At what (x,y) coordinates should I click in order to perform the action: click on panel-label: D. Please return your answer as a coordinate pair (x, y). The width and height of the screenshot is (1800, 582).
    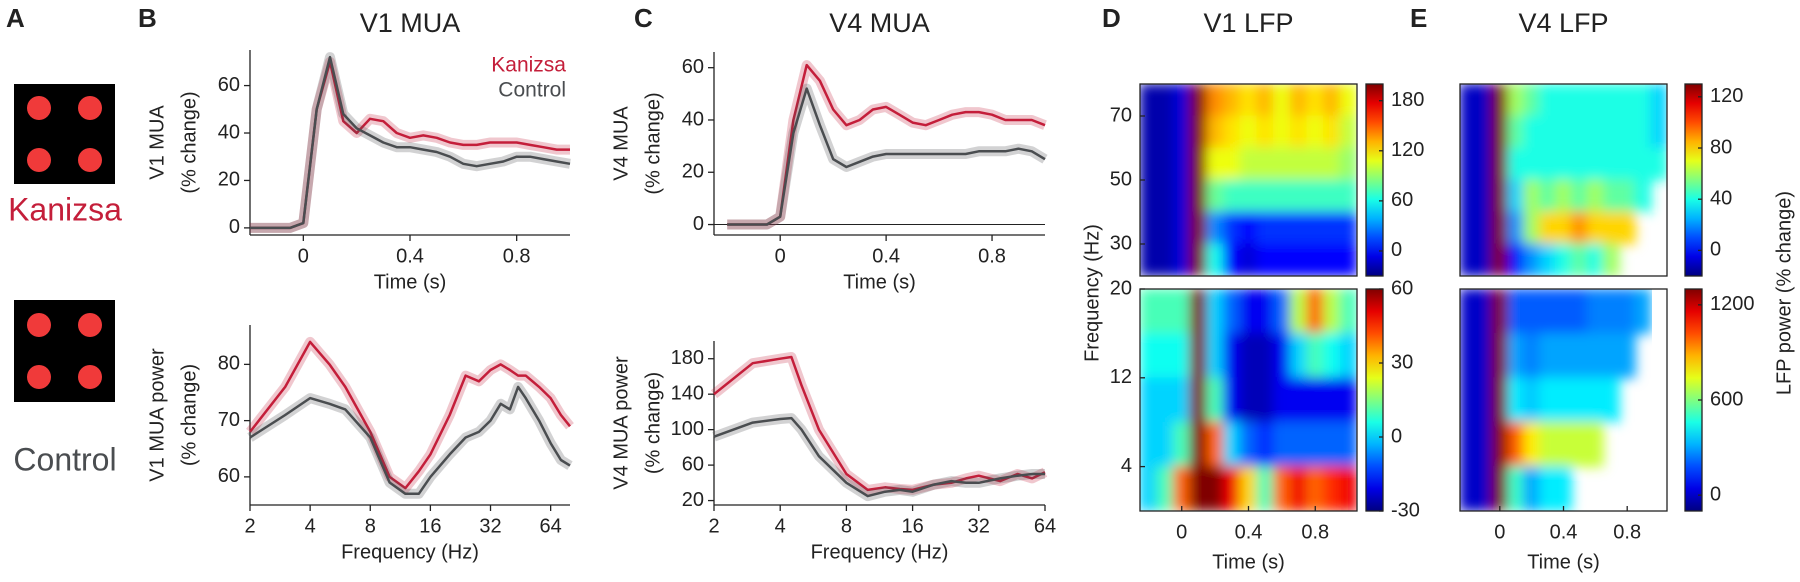
    Looking at the image, I should click on (1111, 18).